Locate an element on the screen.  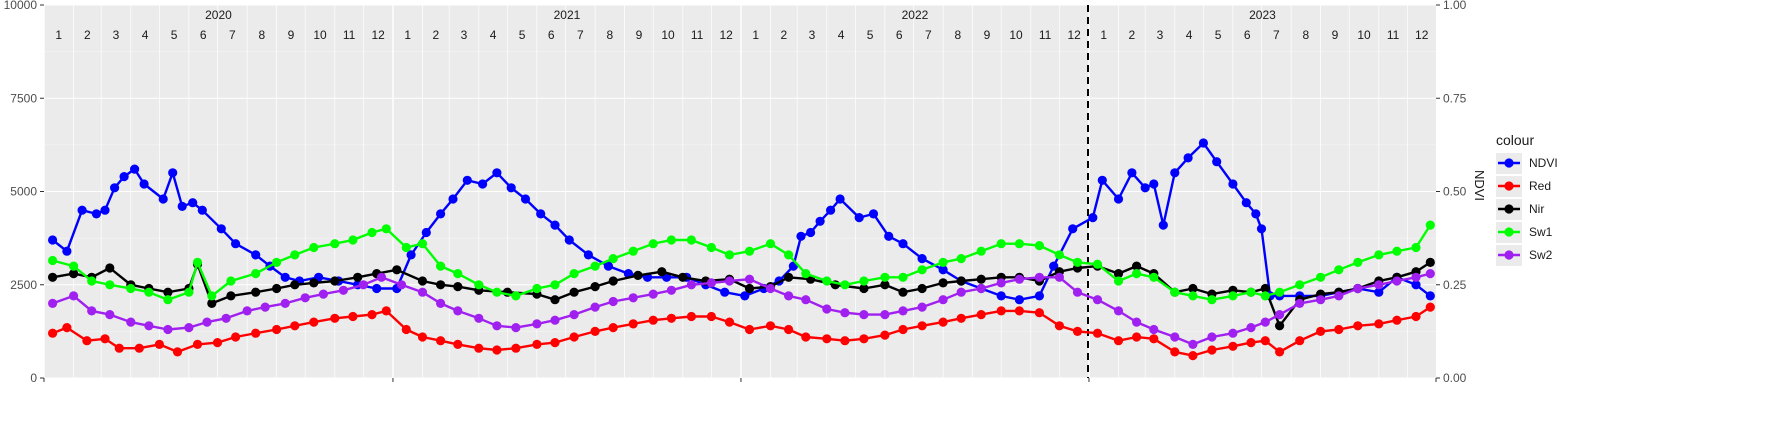
series-sw2 is located at coordinates (741, 309).